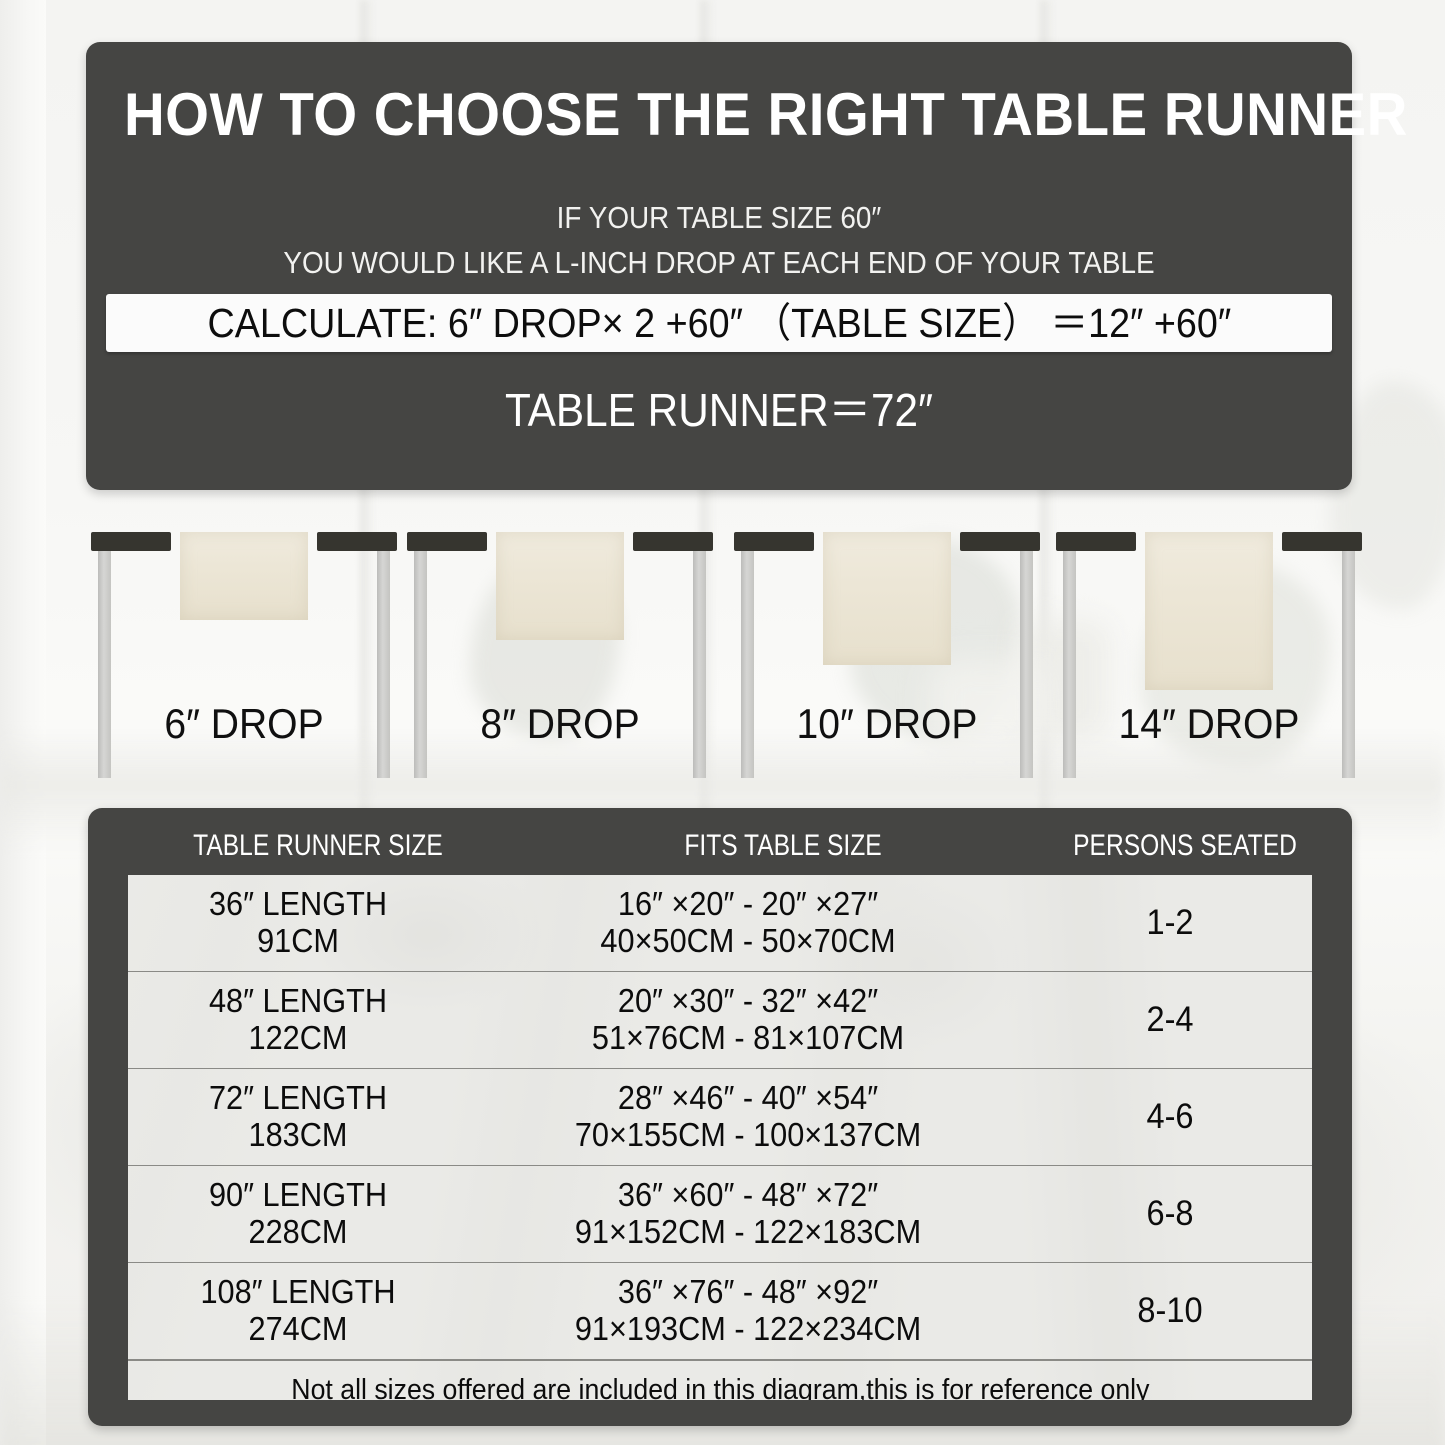 The width and height of the screenshot is (1445, 1445). What do you see at coordinates (244, 723) in the screenshot?
I see `drop-label: 6″ DROP` at bounding box center [244, 723].